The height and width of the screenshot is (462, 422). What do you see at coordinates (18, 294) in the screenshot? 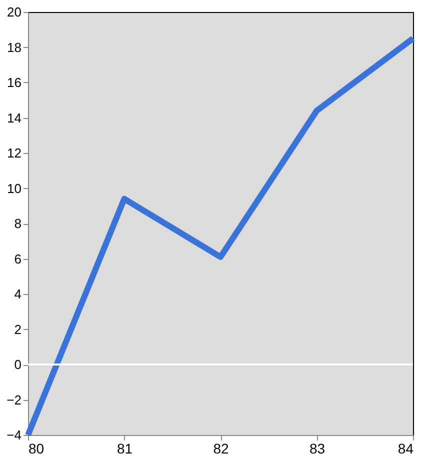
I see `y-tick-label: 4` at bounding box center [18, 294].